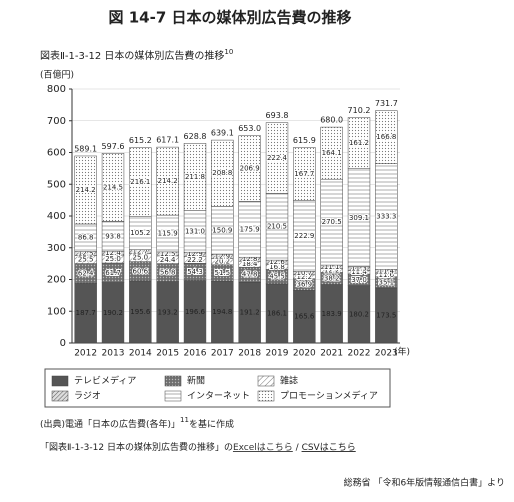 The height and width of the screenshot is (502, 514). I want to click on value-label: 12.9, so click(195, 254).